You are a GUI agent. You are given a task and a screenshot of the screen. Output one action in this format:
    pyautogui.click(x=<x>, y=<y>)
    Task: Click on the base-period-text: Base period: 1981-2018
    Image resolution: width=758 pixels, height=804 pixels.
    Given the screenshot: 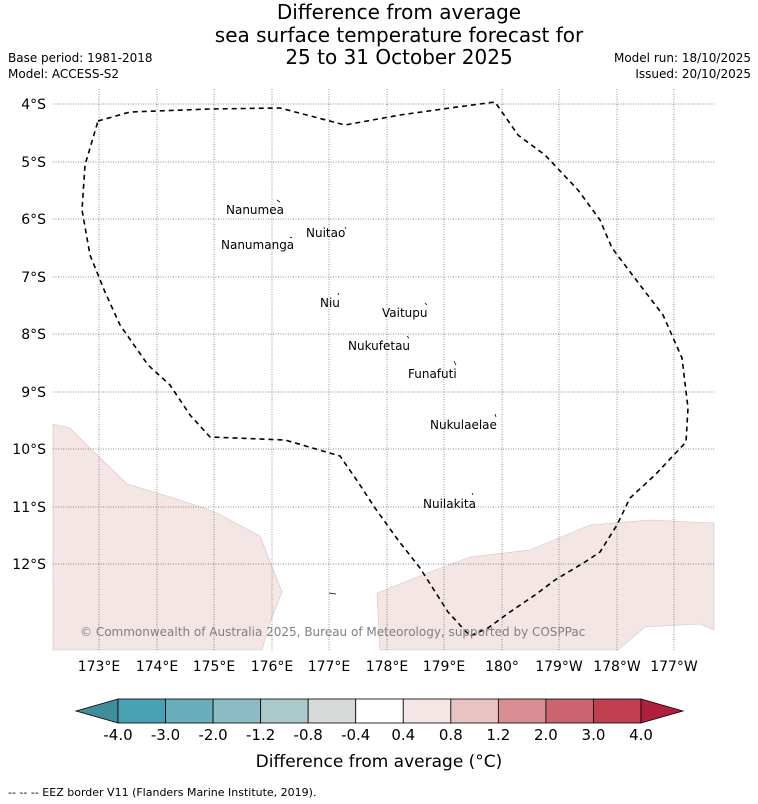 What is the action you would take?
    pyautogui.click(x=80, y=58)
    